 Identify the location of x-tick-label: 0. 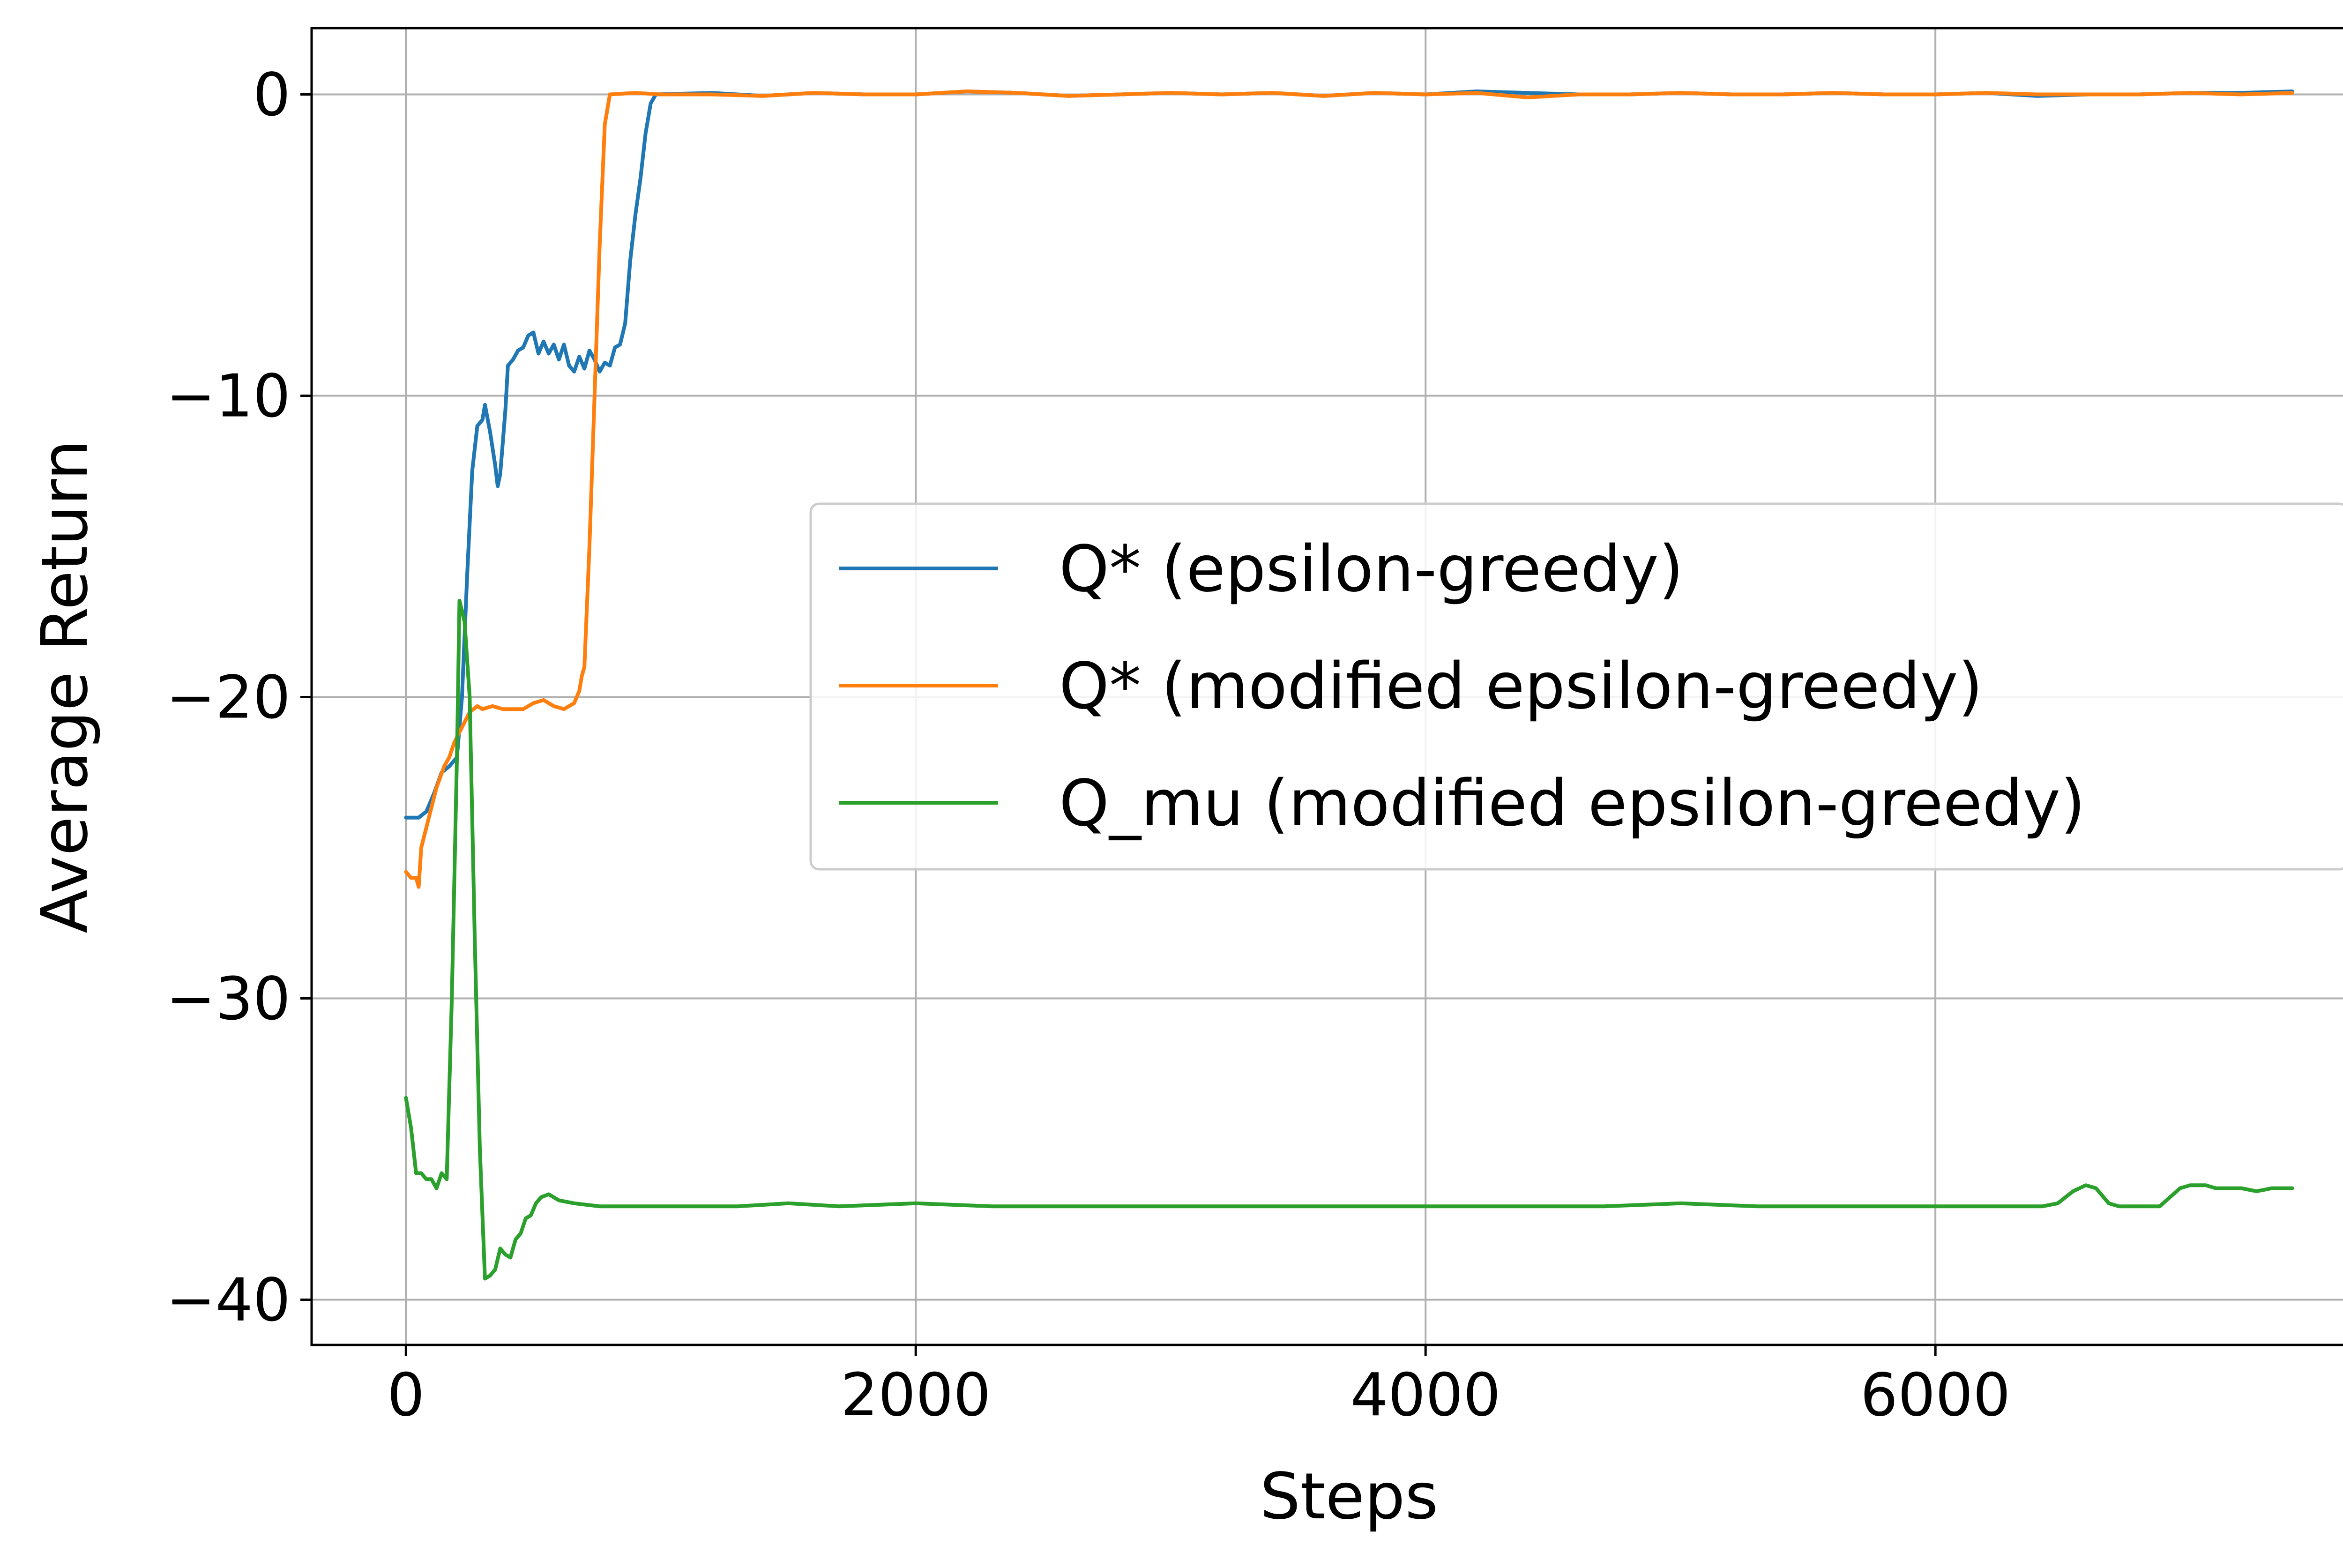
(406, 1395).